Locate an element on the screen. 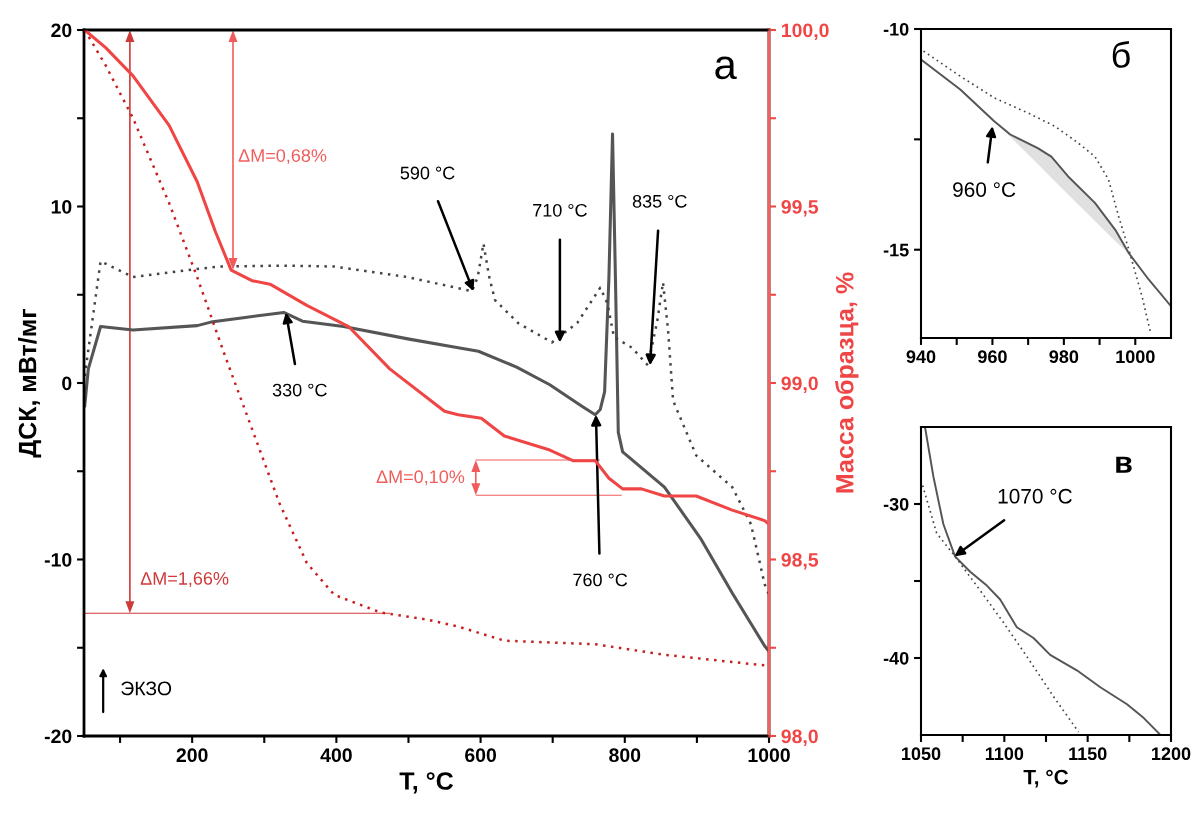 Image resolution: width=1201 pixels, height=833 pixels. annotation: 330 °C is located at coordinates (299, 390).